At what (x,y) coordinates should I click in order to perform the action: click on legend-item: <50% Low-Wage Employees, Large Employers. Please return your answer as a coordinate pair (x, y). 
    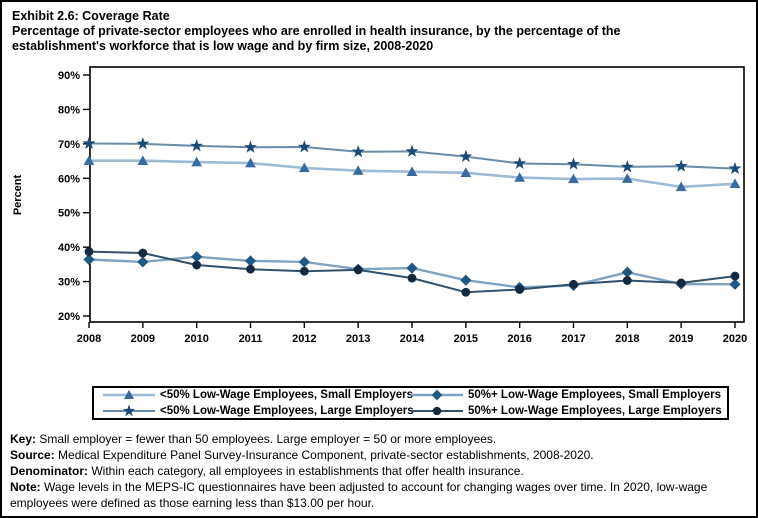
    Looking at the image, I should click on (255, 411).